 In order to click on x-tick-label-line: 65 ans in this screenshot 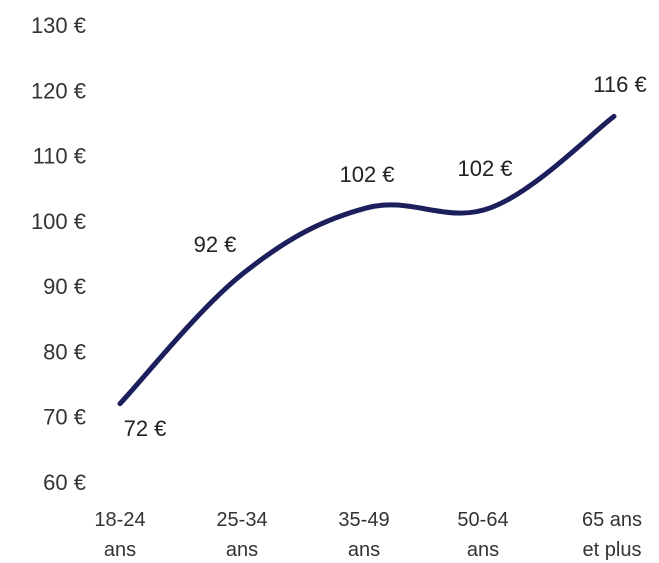, I will do `click(612, 520)`.